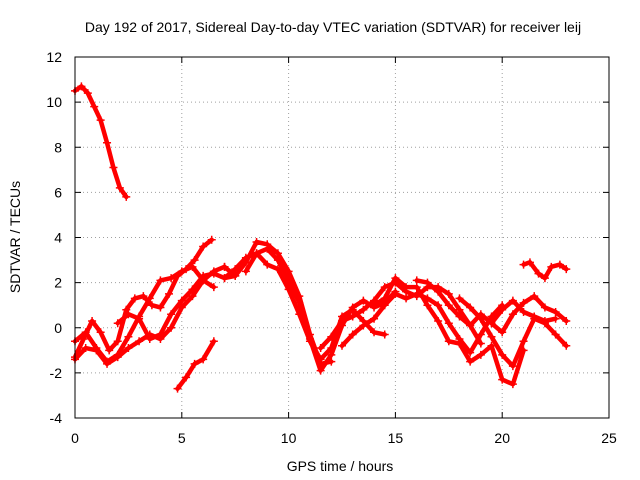  What do you see at coordinates (54, 102) in the screenshot?
I see `y-tick-label: 10` at bounding box center [54, 102].